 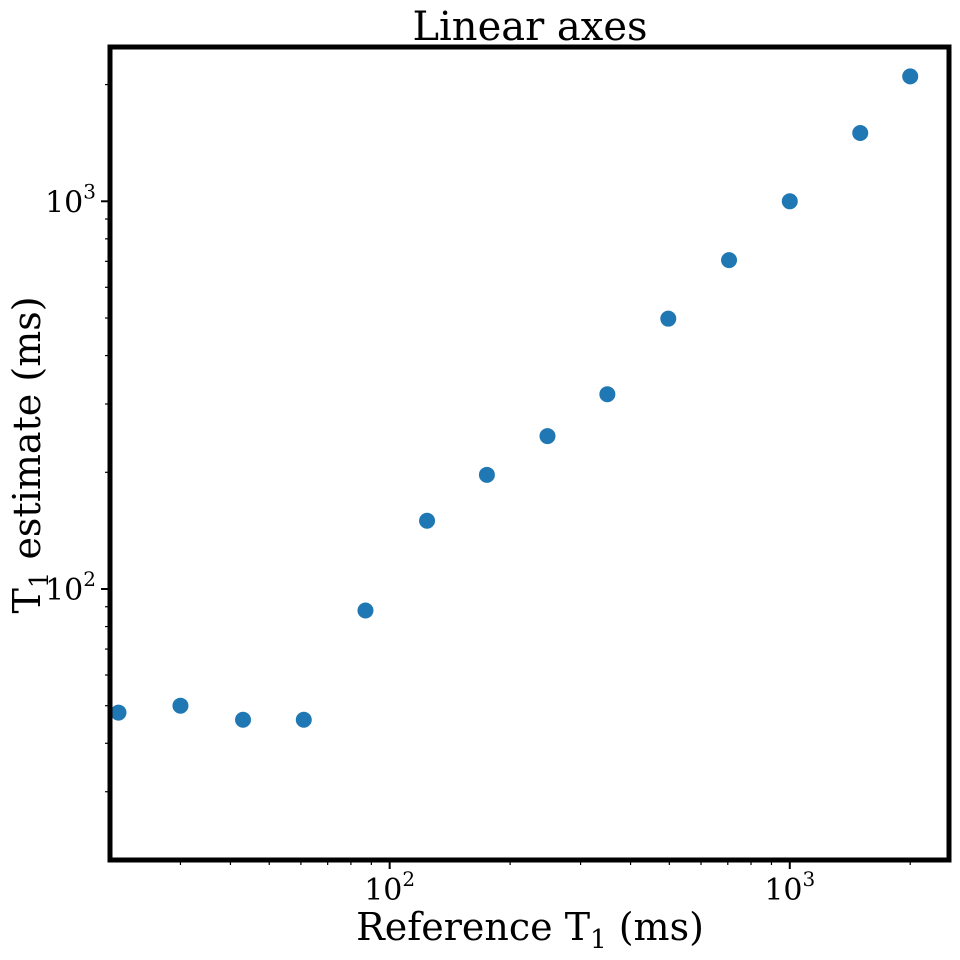 I want to click on y-tick-label: 10², so click(x=70, y=587).